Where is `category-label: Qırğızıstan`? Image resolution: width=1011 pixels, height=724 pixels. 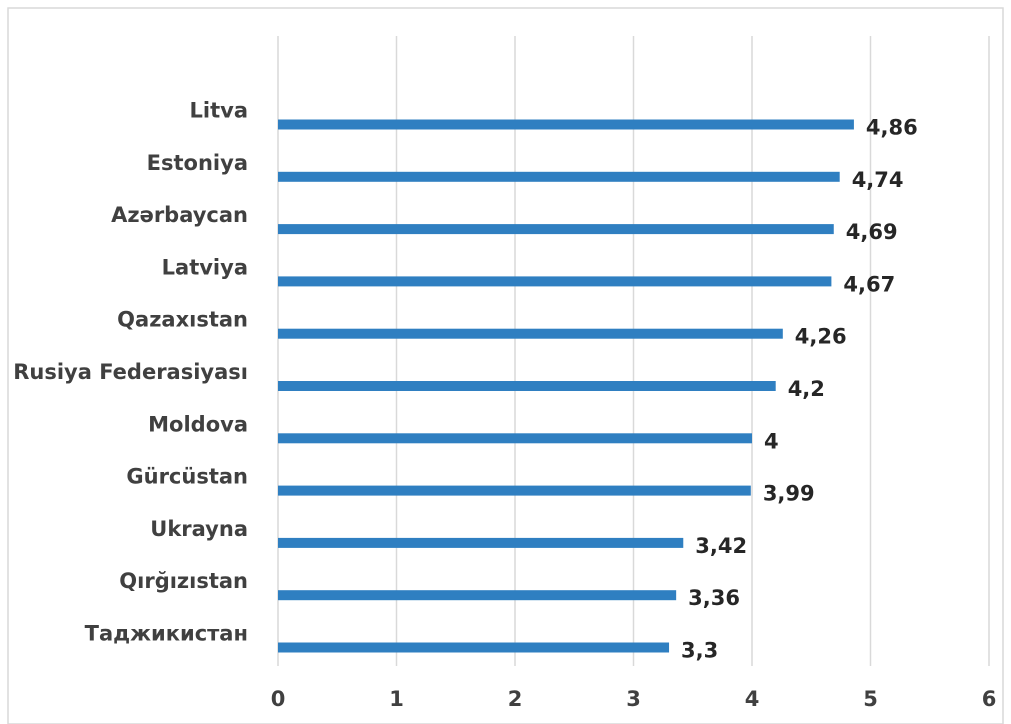
category-label: Qırğızıstan is located at coordinates (183, 581).